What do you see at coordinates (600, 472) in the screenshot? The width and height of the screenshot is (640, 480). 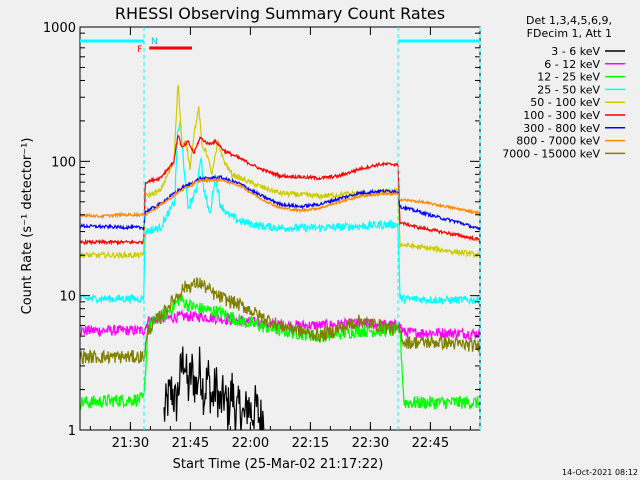 I see `footer-date: 14-Oct-2021 08:12` at bounding box center [600, 472].